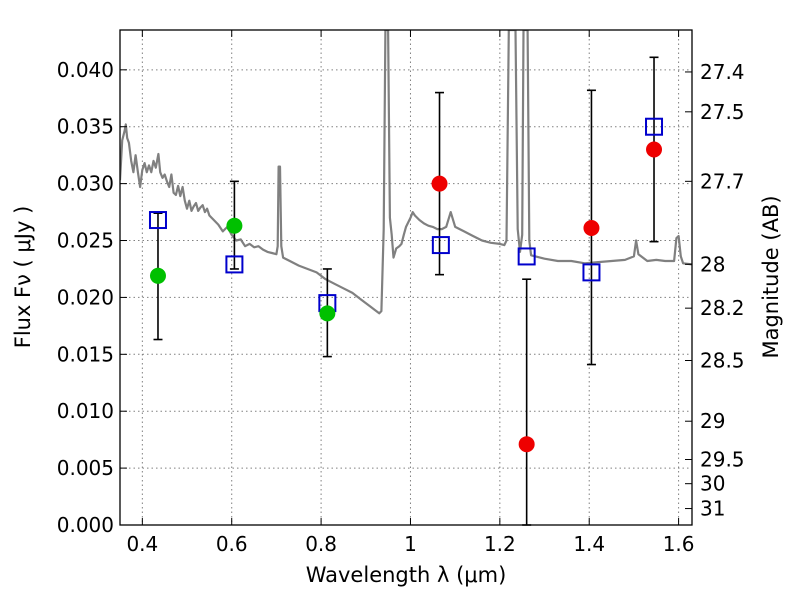 The width and height of the screenshot is (800, 600). I want to click on y-tick-label: 0.000, so click(85, 525).